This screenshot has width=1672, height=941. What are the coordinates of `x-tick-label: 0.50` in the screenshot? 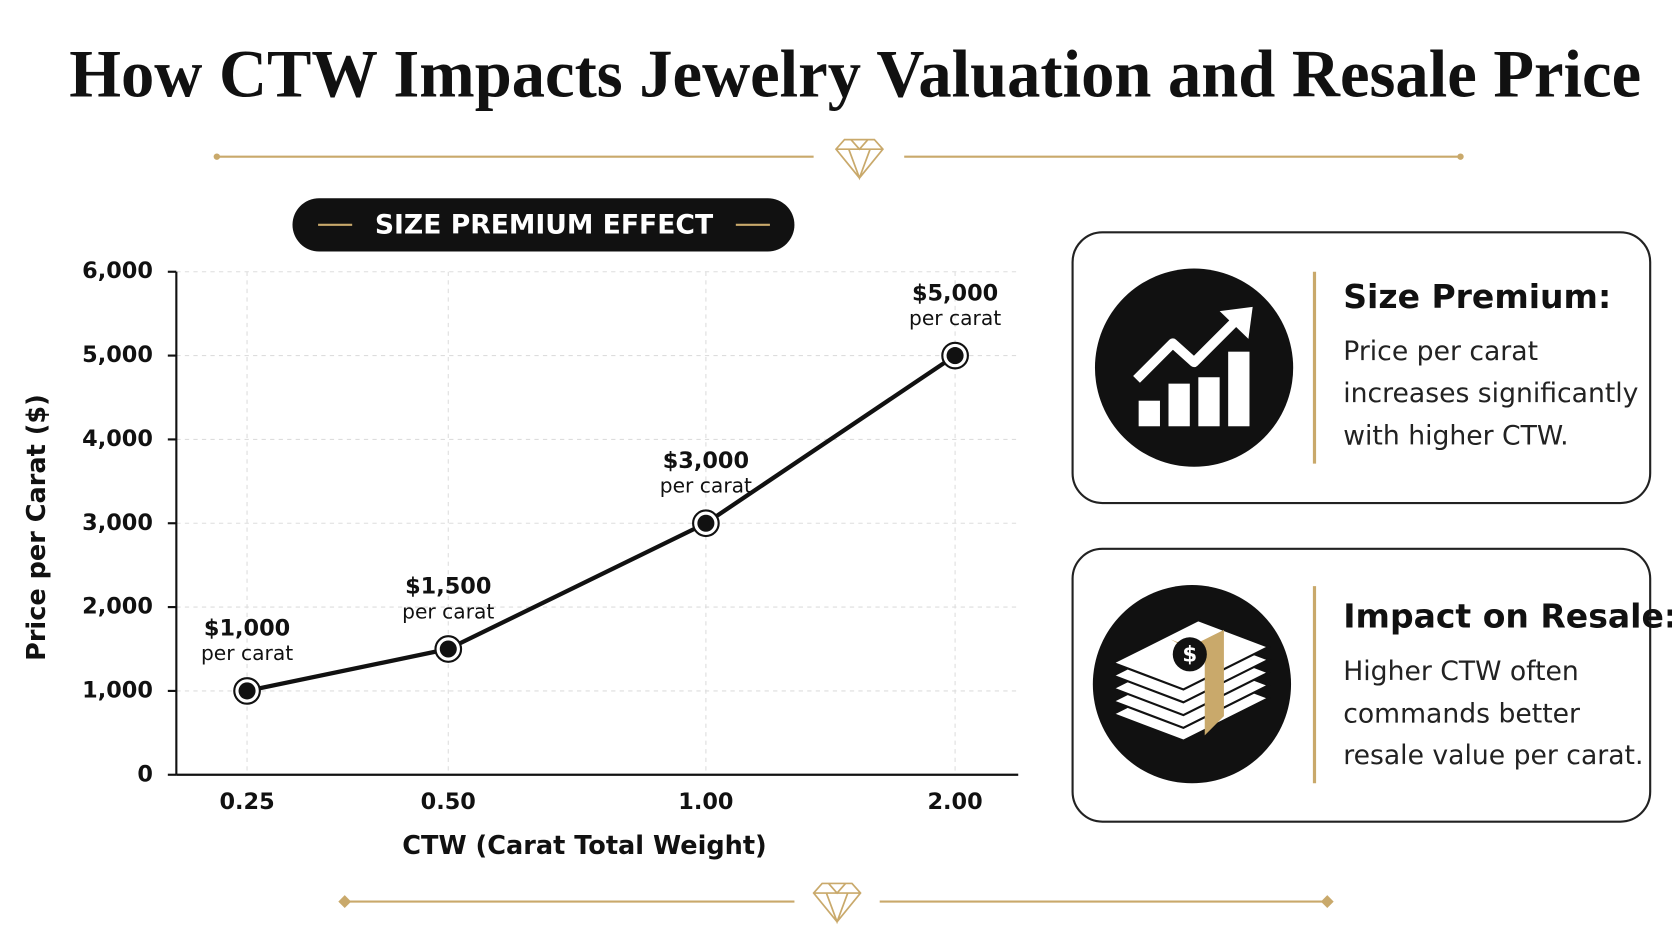 It's located at (448, 802).